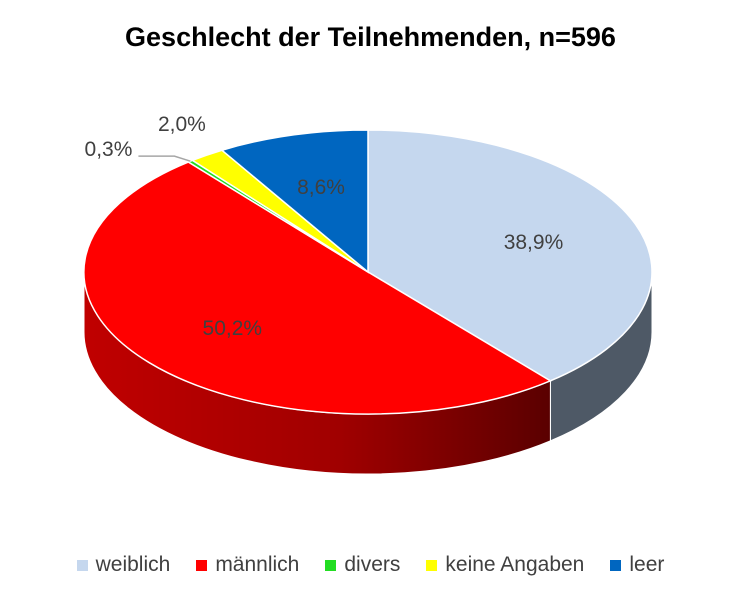  Describe the element at coordinates (370, 37) in the screenshot. I see `chart-title: Geschlecht der Teilnehmenden, n=596` at that location.